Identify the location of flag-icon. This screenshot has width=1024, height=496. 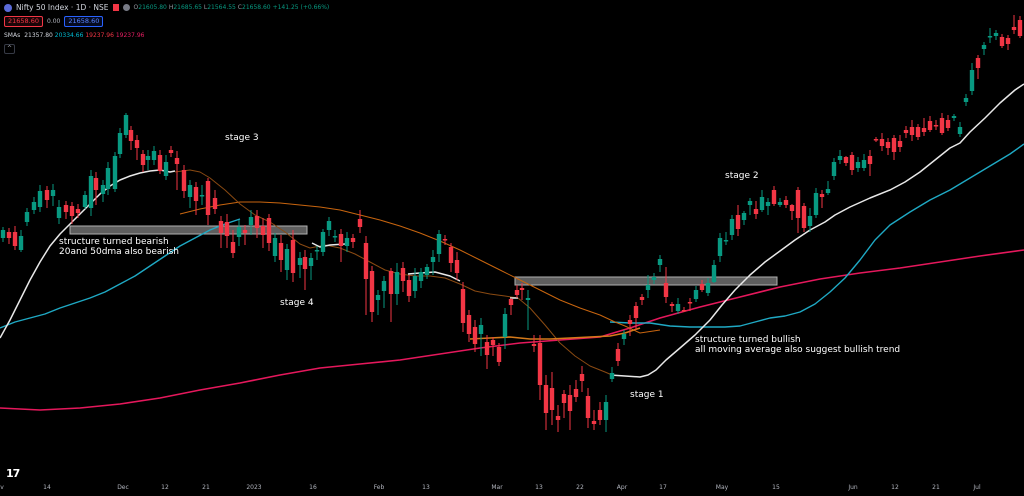
(115, 7).